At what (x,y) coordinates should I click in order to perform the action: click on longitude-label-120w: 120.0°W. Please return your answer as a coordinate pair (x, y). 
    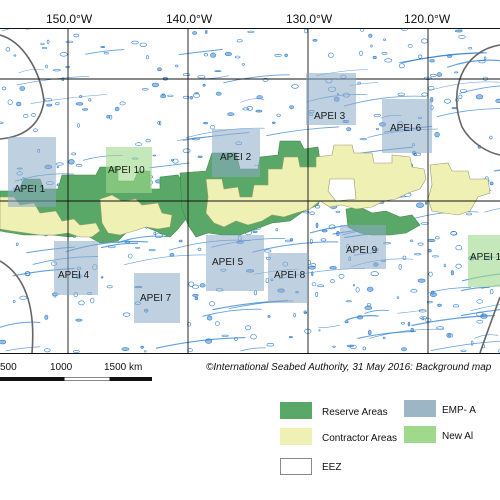
    Looking at the image, I should click on (427, 19).